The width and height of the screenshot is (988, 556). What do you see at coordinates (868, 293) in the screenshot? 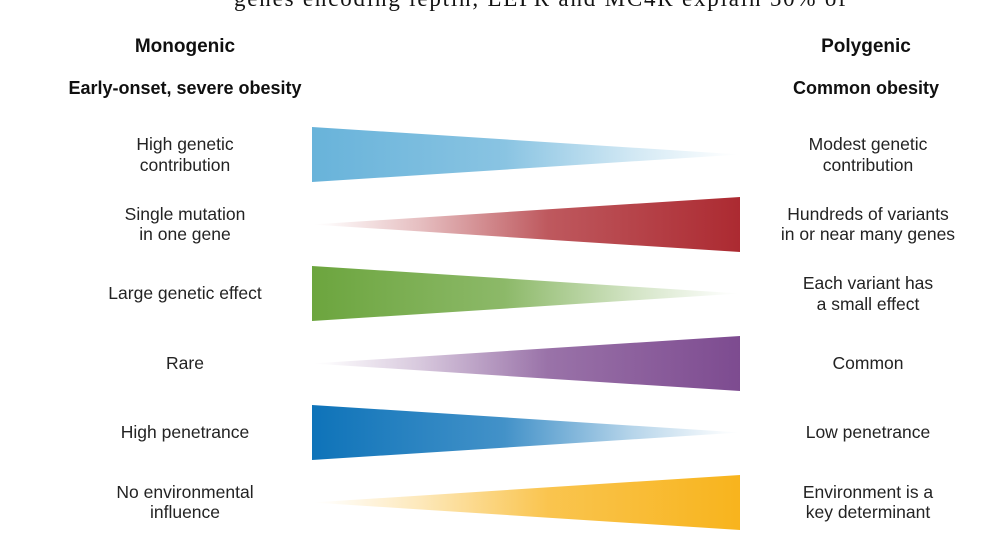
I see `right-label: Each variant has a small effect` at bounding box center [868, 293].